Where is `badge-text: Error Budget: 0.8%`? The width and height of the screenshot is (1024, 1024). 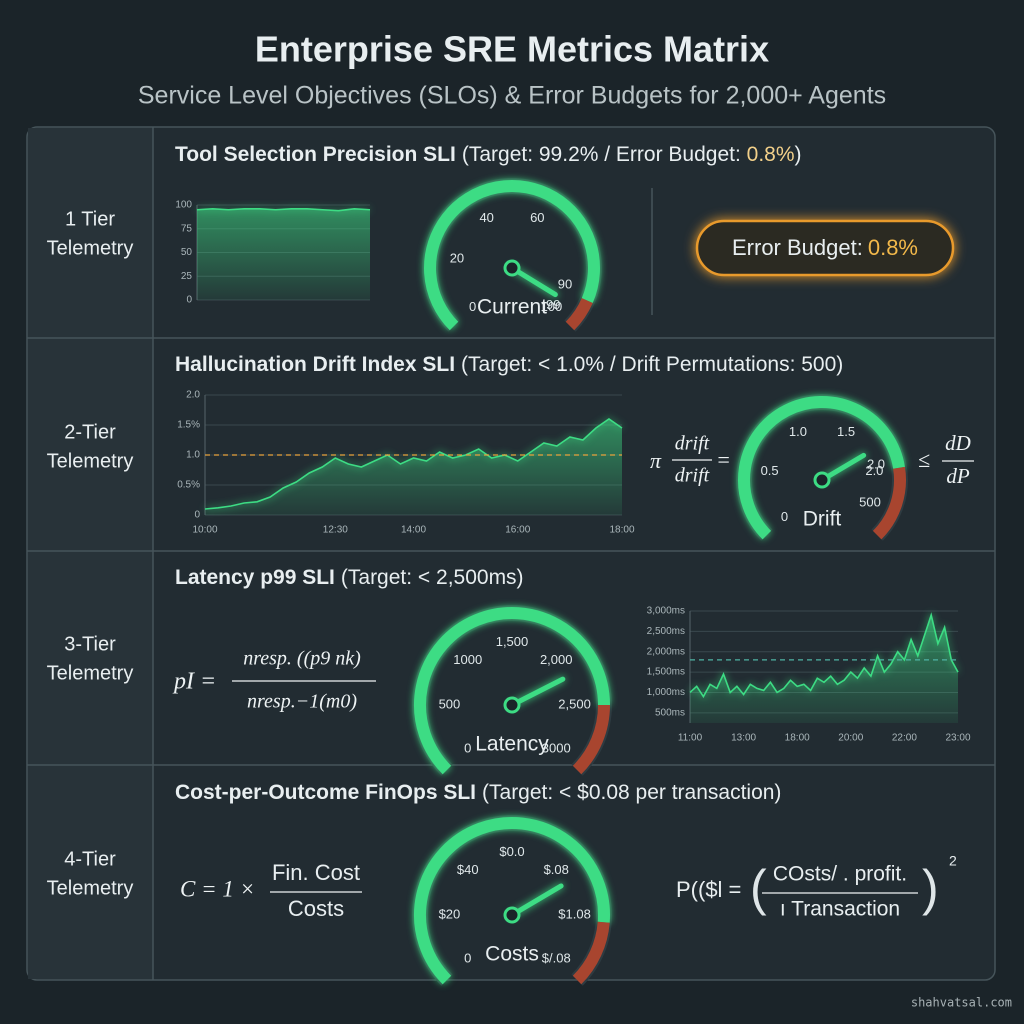 badge-text: Error Budget: 0.8% is located at coordinates (825, 247).